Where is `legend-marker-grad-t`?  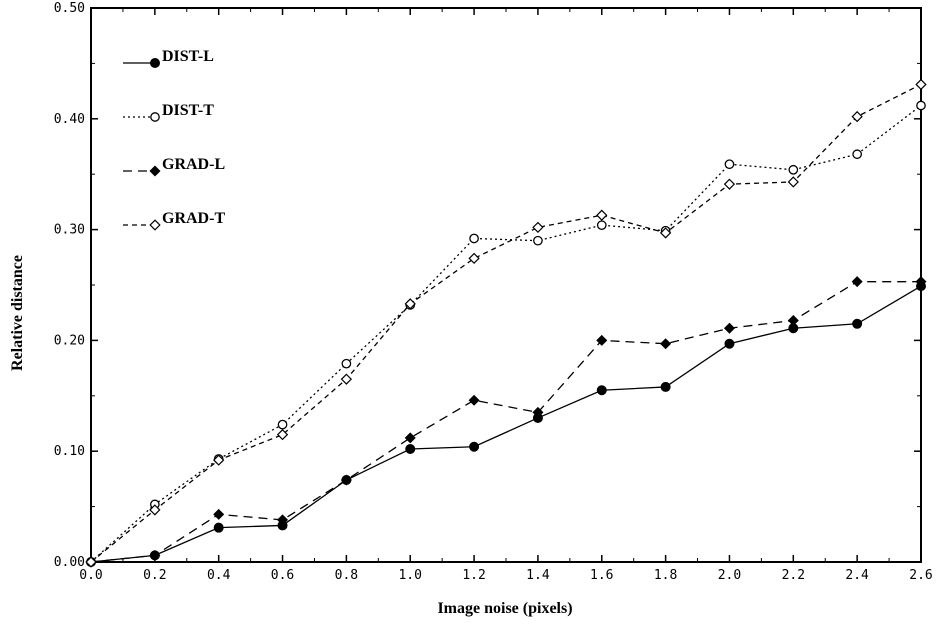 legend-marker-grad-t is located at coordinates (155, 225).